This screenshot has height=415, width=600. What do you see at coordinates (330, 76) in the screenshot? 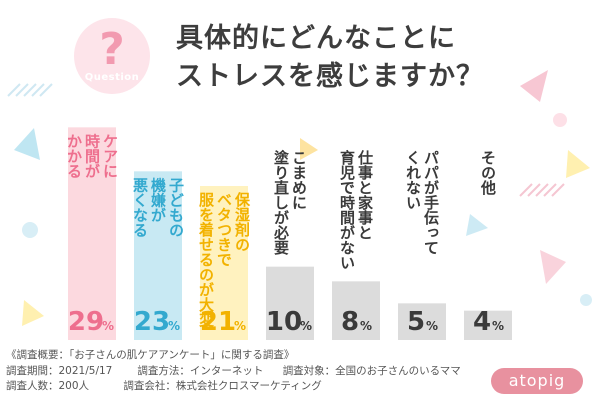
I see `title-line-2: ストレスを感じますか？` at bounding box center [330, 76].